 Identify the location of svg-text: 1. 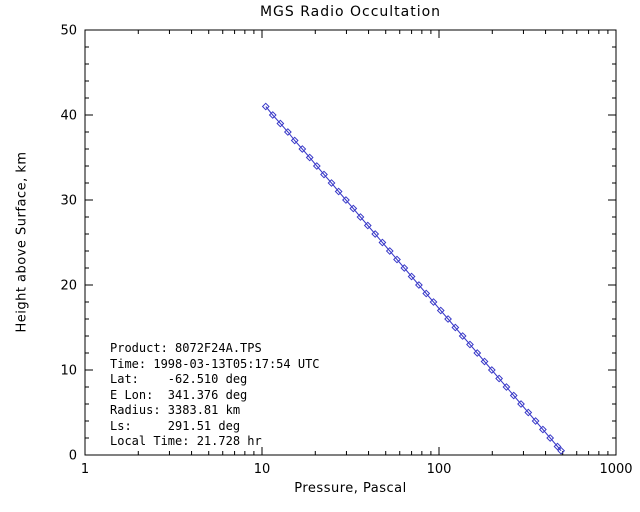
(85, 469).